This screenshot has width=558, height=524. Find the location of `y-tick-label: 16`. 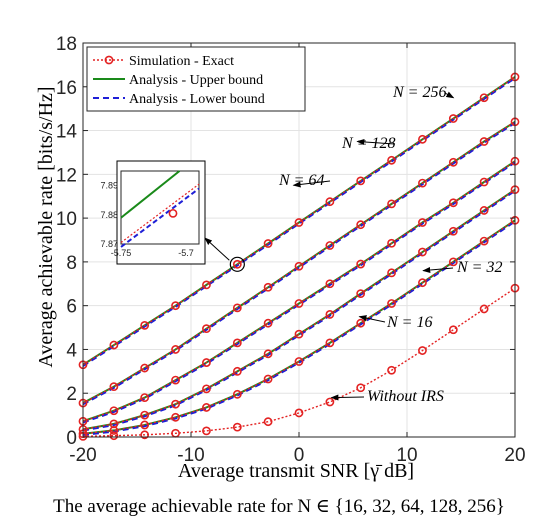

y-tick-label: 16 is located at coordinates (66, 88).